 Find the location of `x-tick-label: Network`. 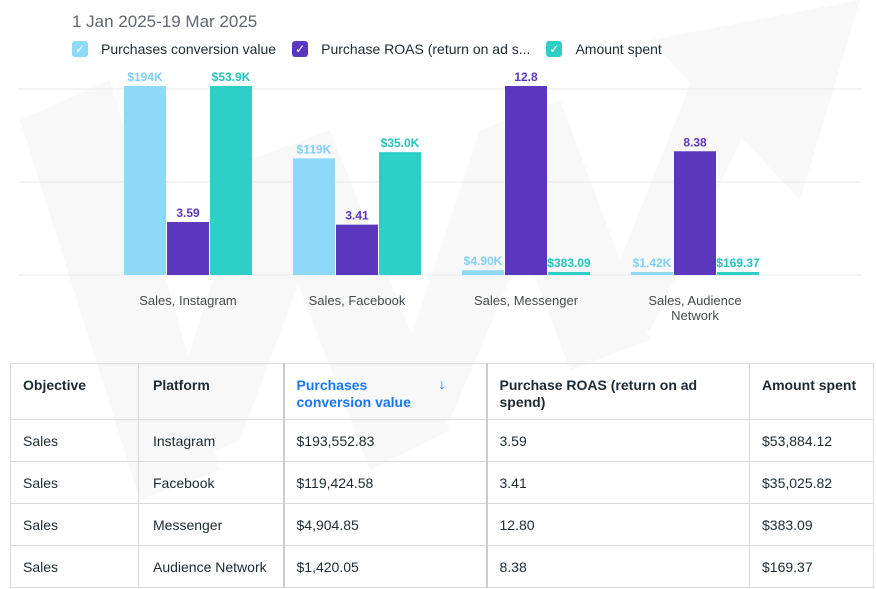

x-tick-label: Network is located at coordinates (695, 315).